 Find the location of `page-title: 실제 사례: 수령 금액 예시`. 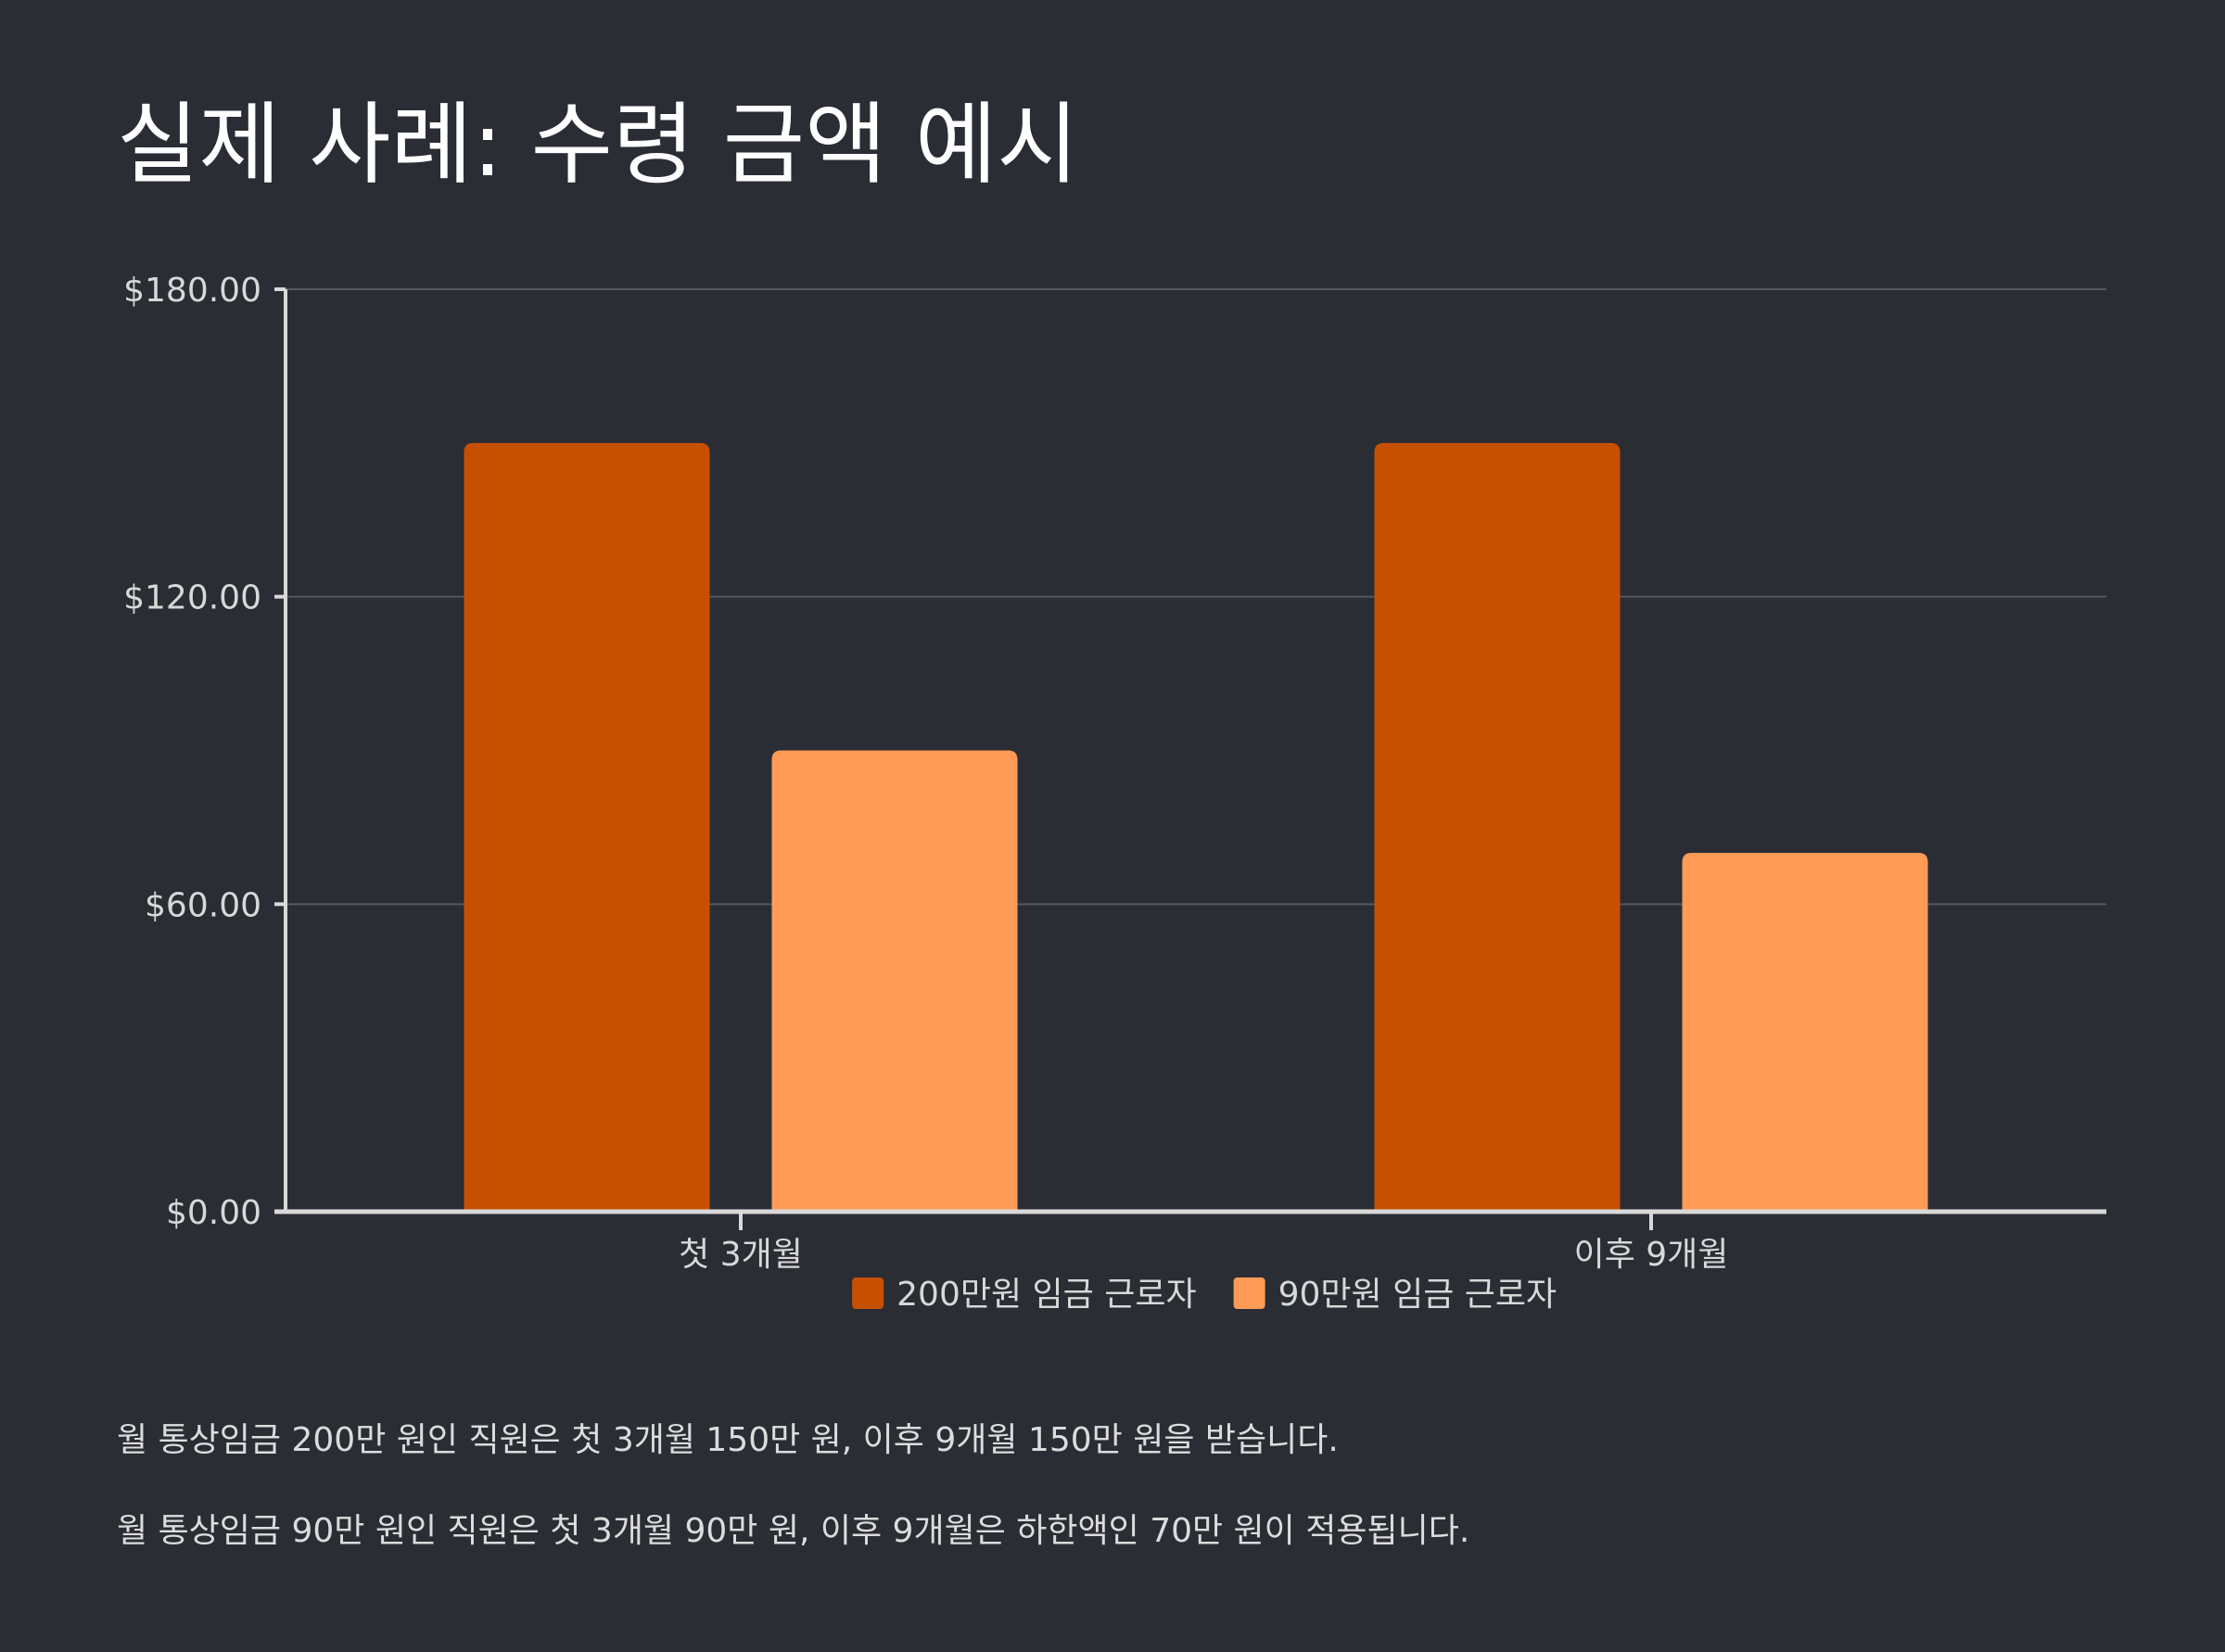

page-title: 실제 사례: 수령 금액 예시 is located at coordinates (598, 145).